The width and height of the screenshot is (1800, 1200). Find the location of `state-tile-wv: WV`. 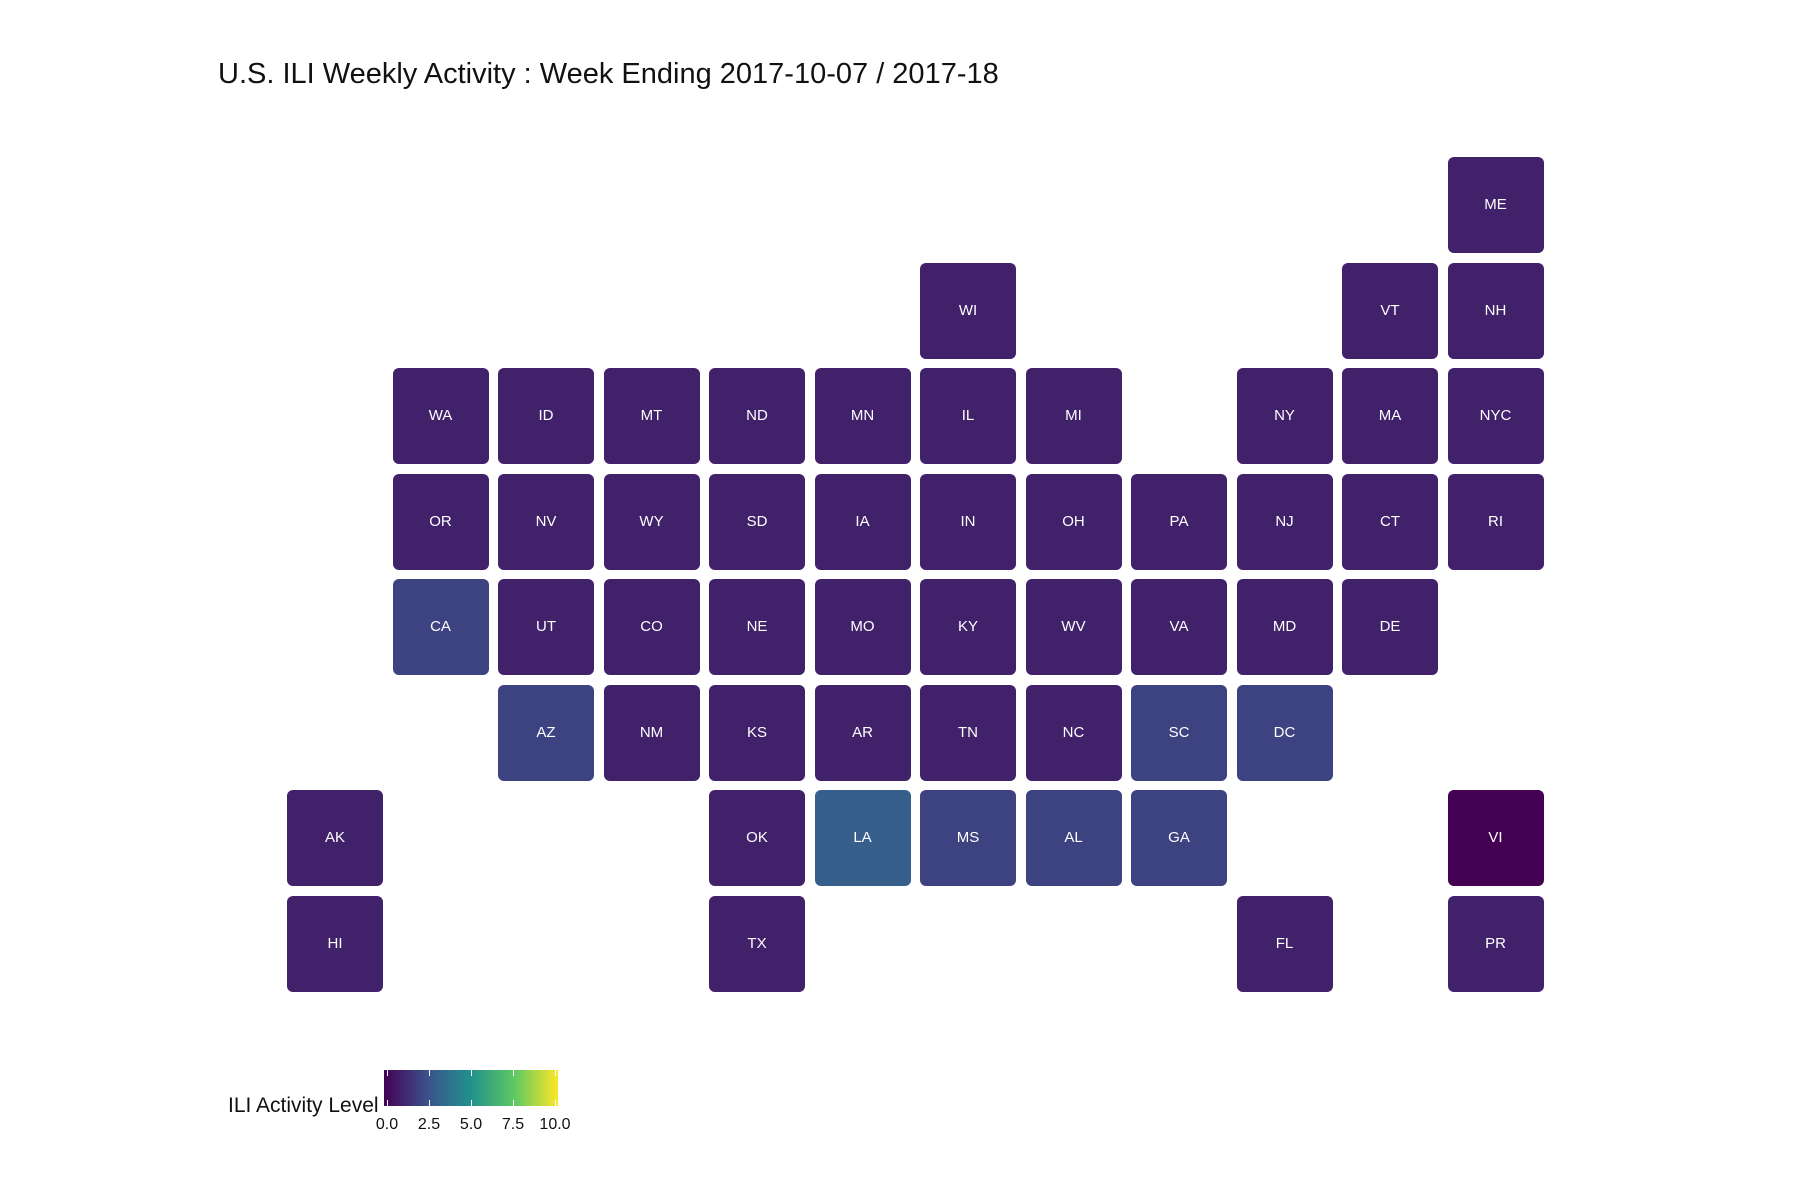

state-tile-wv: WV is located at coordinates (1073, 627).